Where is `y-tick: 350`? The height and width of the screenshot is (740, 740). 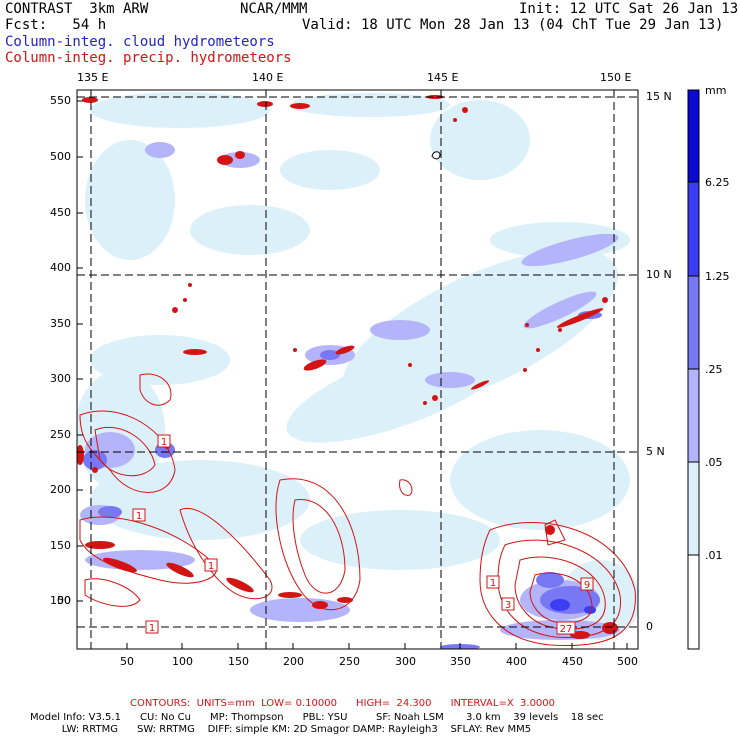 y-tick: 350 is located at coordinates (60, 323).